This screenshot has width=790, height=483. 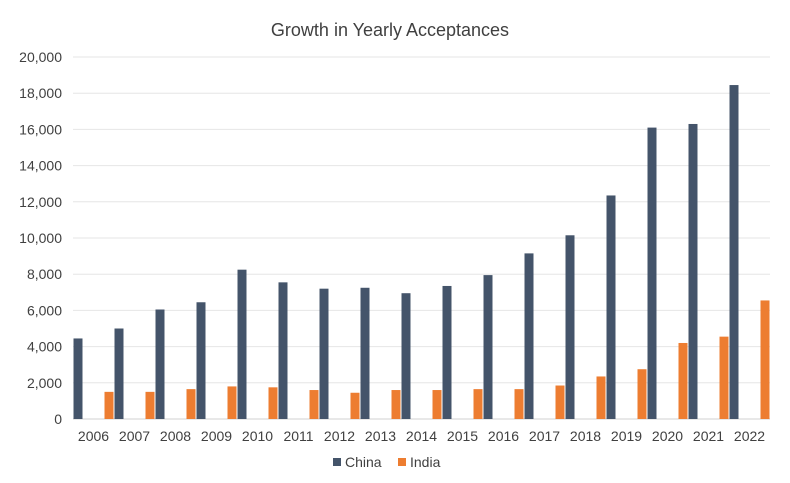 I want to click on bar-china-2022, so click(x=734, y=252).